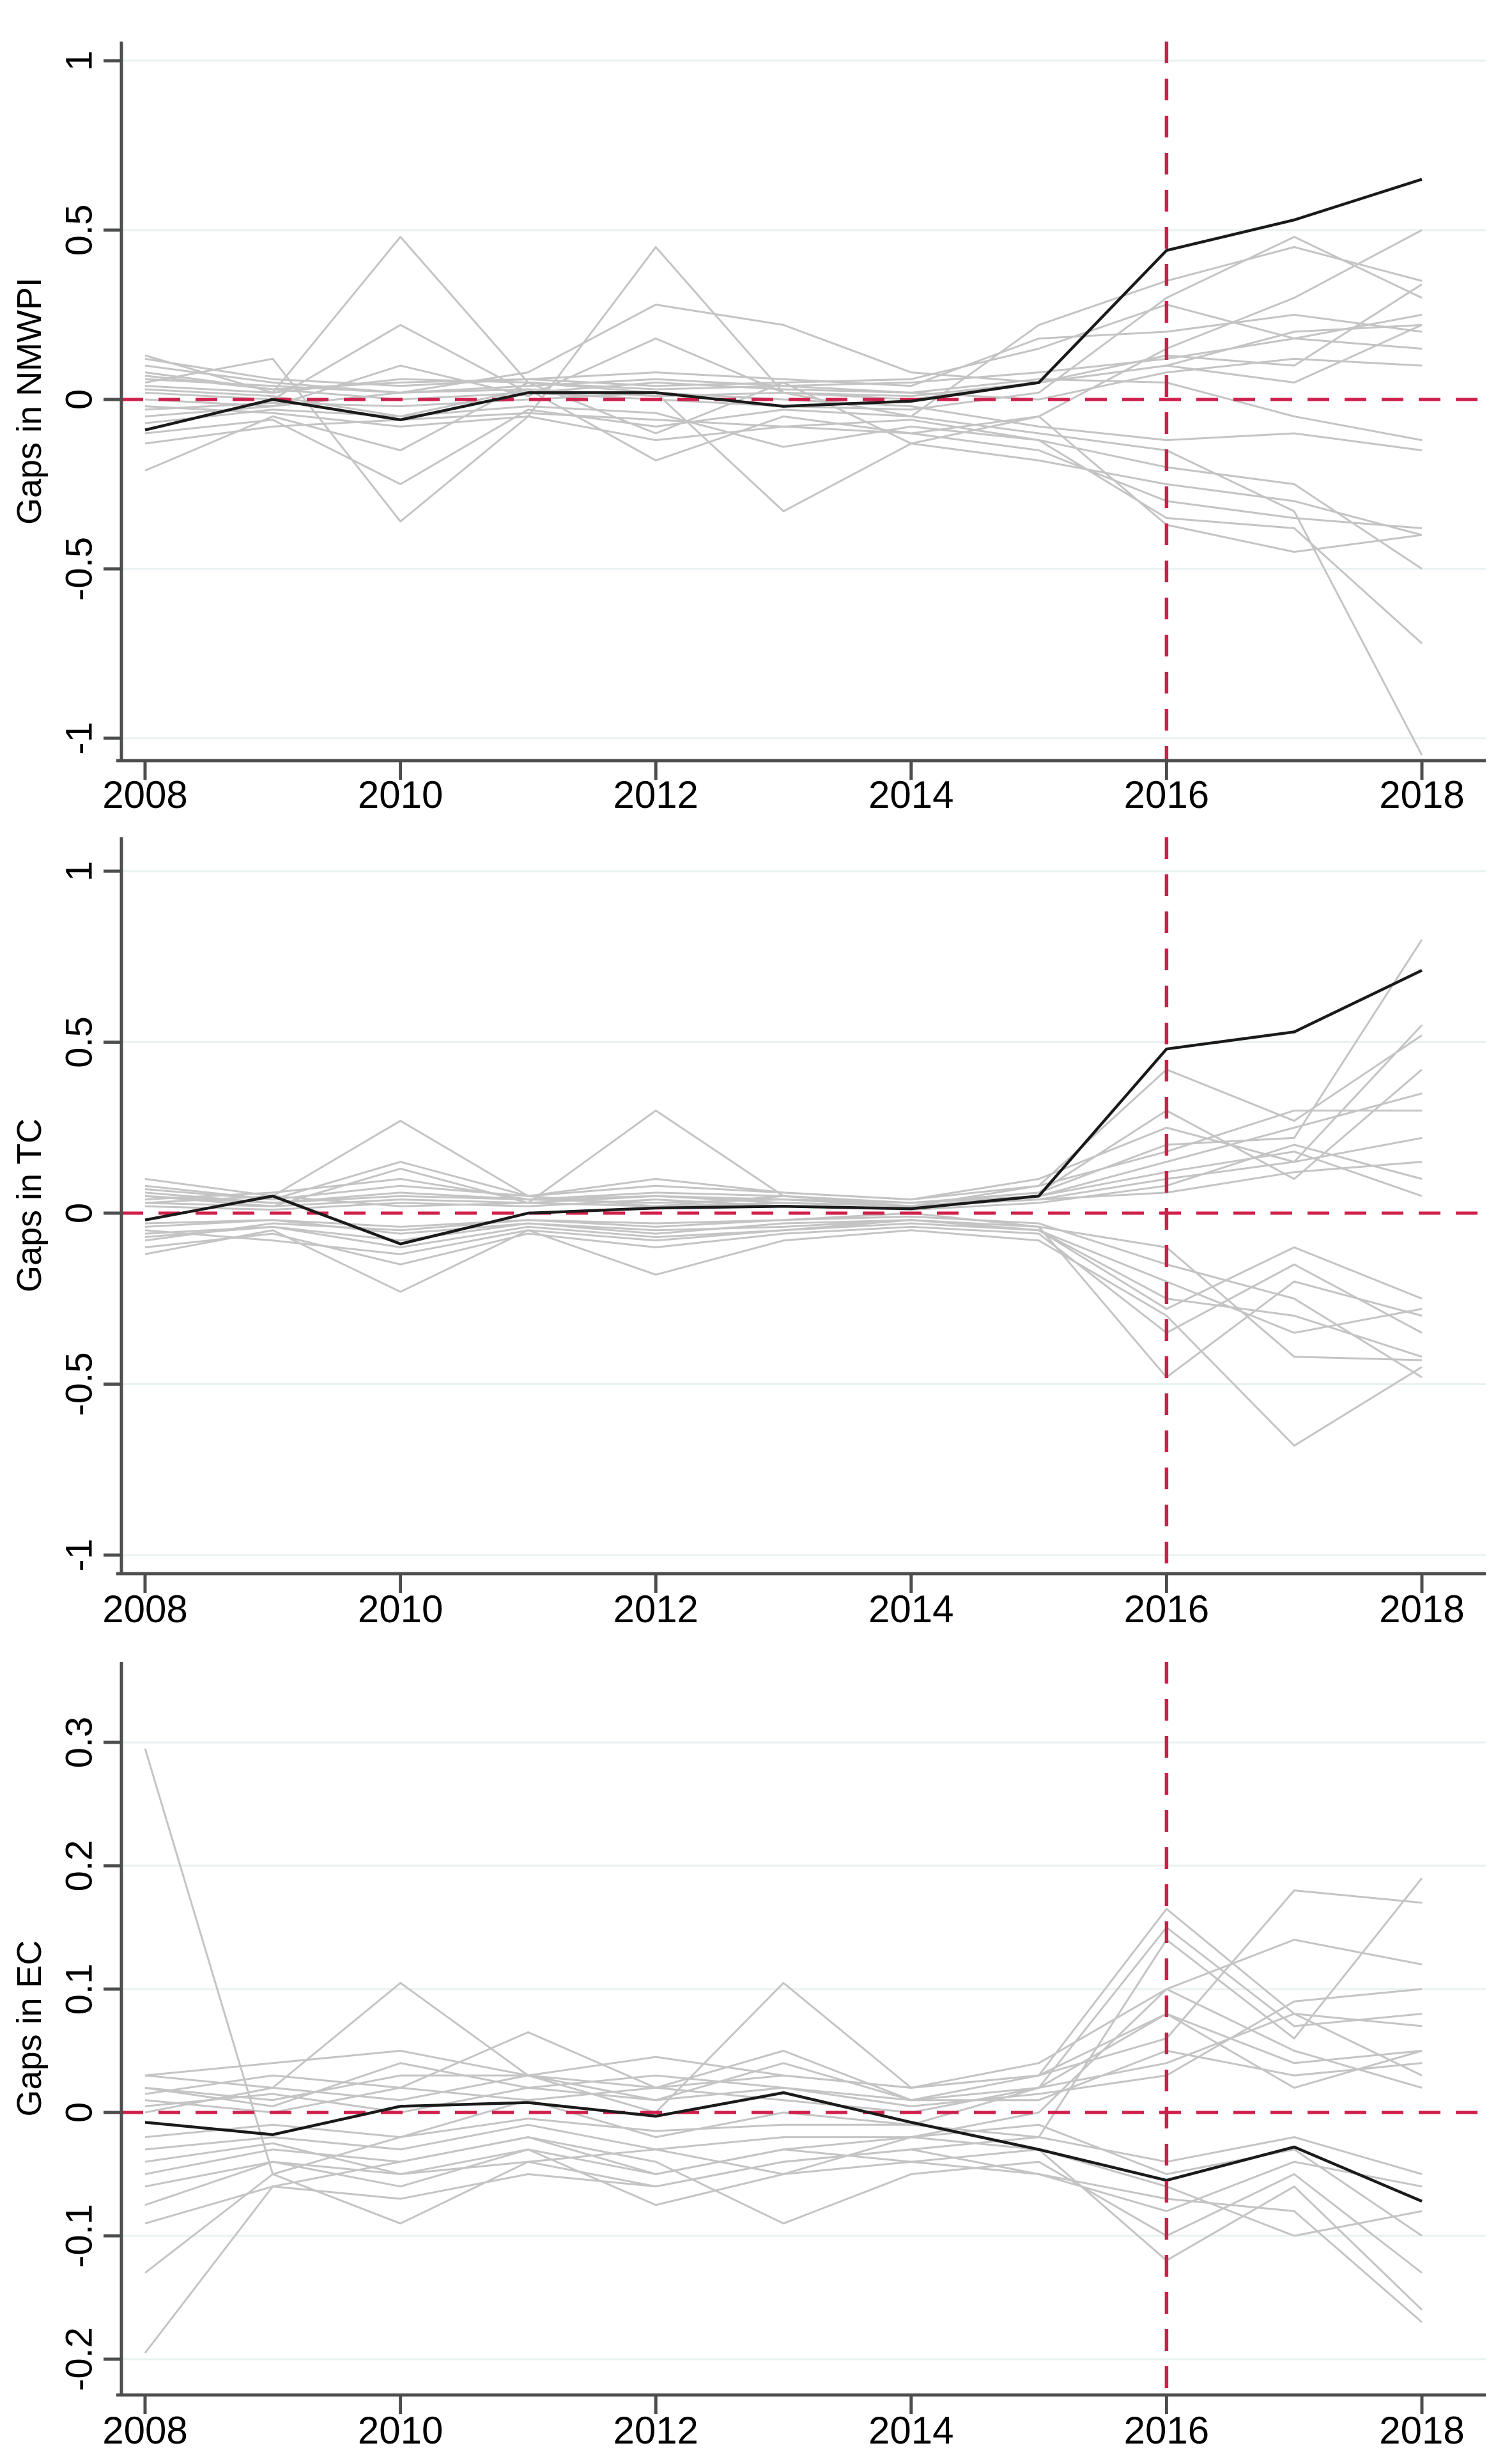 The image size is (1489, 2464). I want to click on y-tick-label: 0.1, so click(79, 1989).